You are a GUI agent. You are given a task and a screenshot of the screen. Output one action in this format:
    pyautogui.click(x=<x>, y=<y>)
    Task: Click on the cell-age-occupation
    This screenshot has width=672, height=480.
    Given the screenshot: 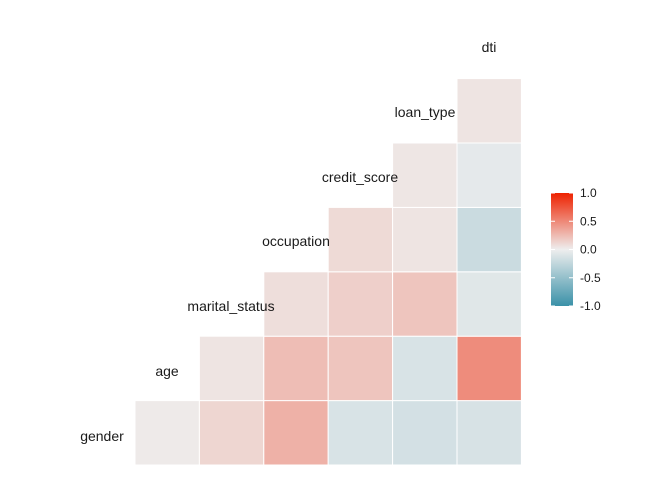 What is the action you would take?
    pyautogui.click(x=296, y=368)
    